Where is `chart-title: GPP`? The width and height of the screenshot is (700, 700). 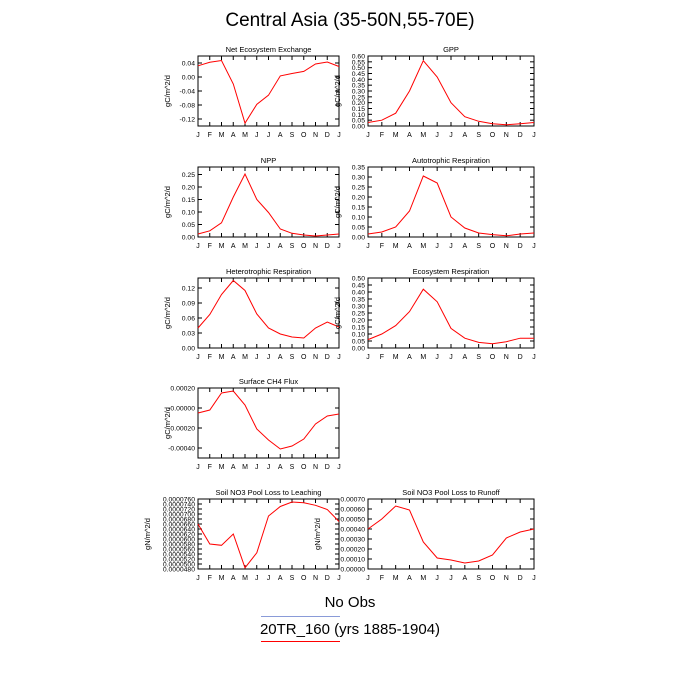
chart-title: GPP is located at coordinates (451, 49).